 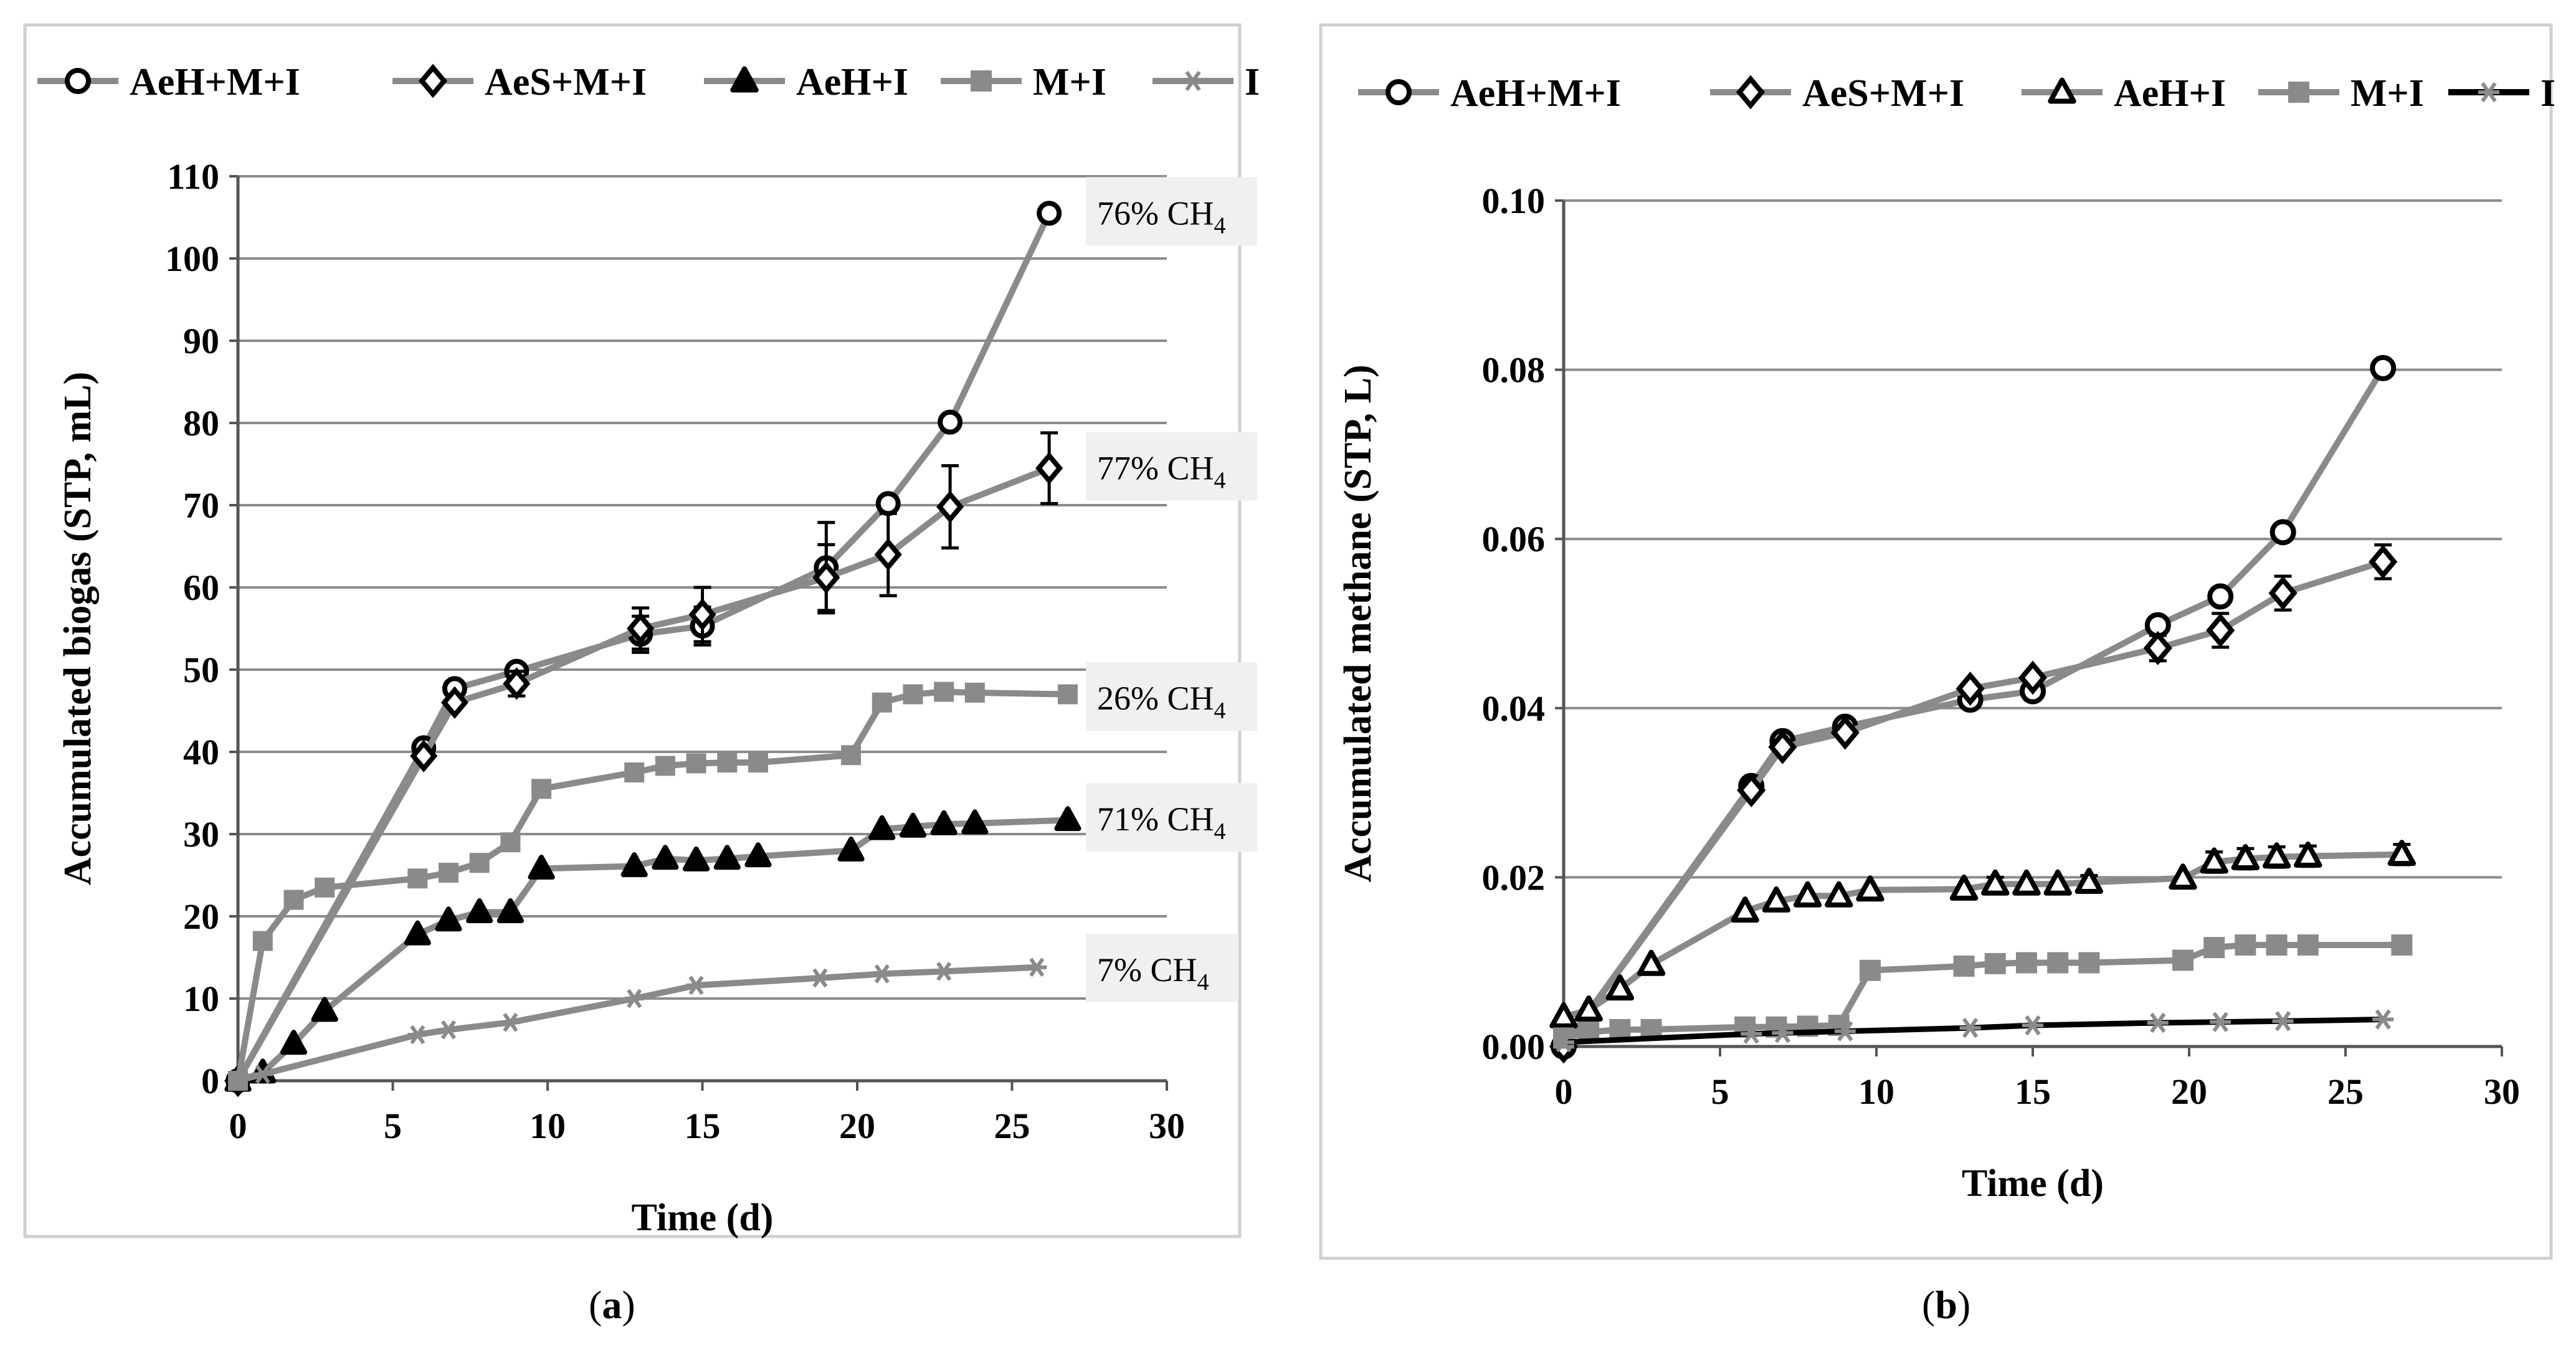 What do you see at coordinates (1155, 819) in the screenshot?
I see `annotation-text: 71% CH` at bounding box center [1155, 819].